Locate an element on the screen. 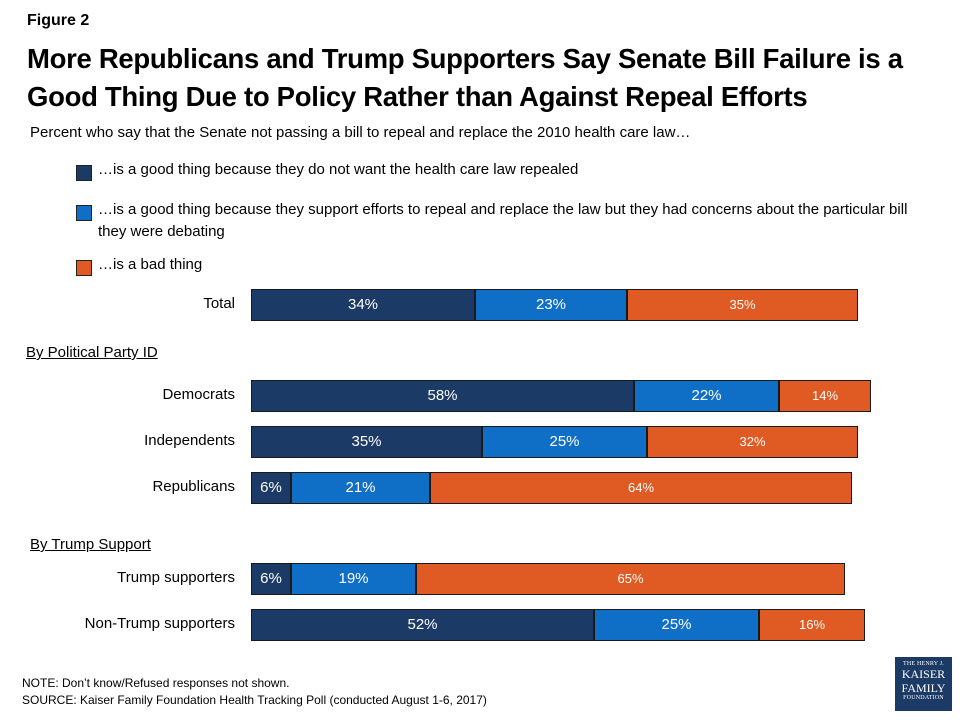 The width and height of the screenshot is (960, 720). logo-line: FOUNDATION is located at coordinates (923, 698).